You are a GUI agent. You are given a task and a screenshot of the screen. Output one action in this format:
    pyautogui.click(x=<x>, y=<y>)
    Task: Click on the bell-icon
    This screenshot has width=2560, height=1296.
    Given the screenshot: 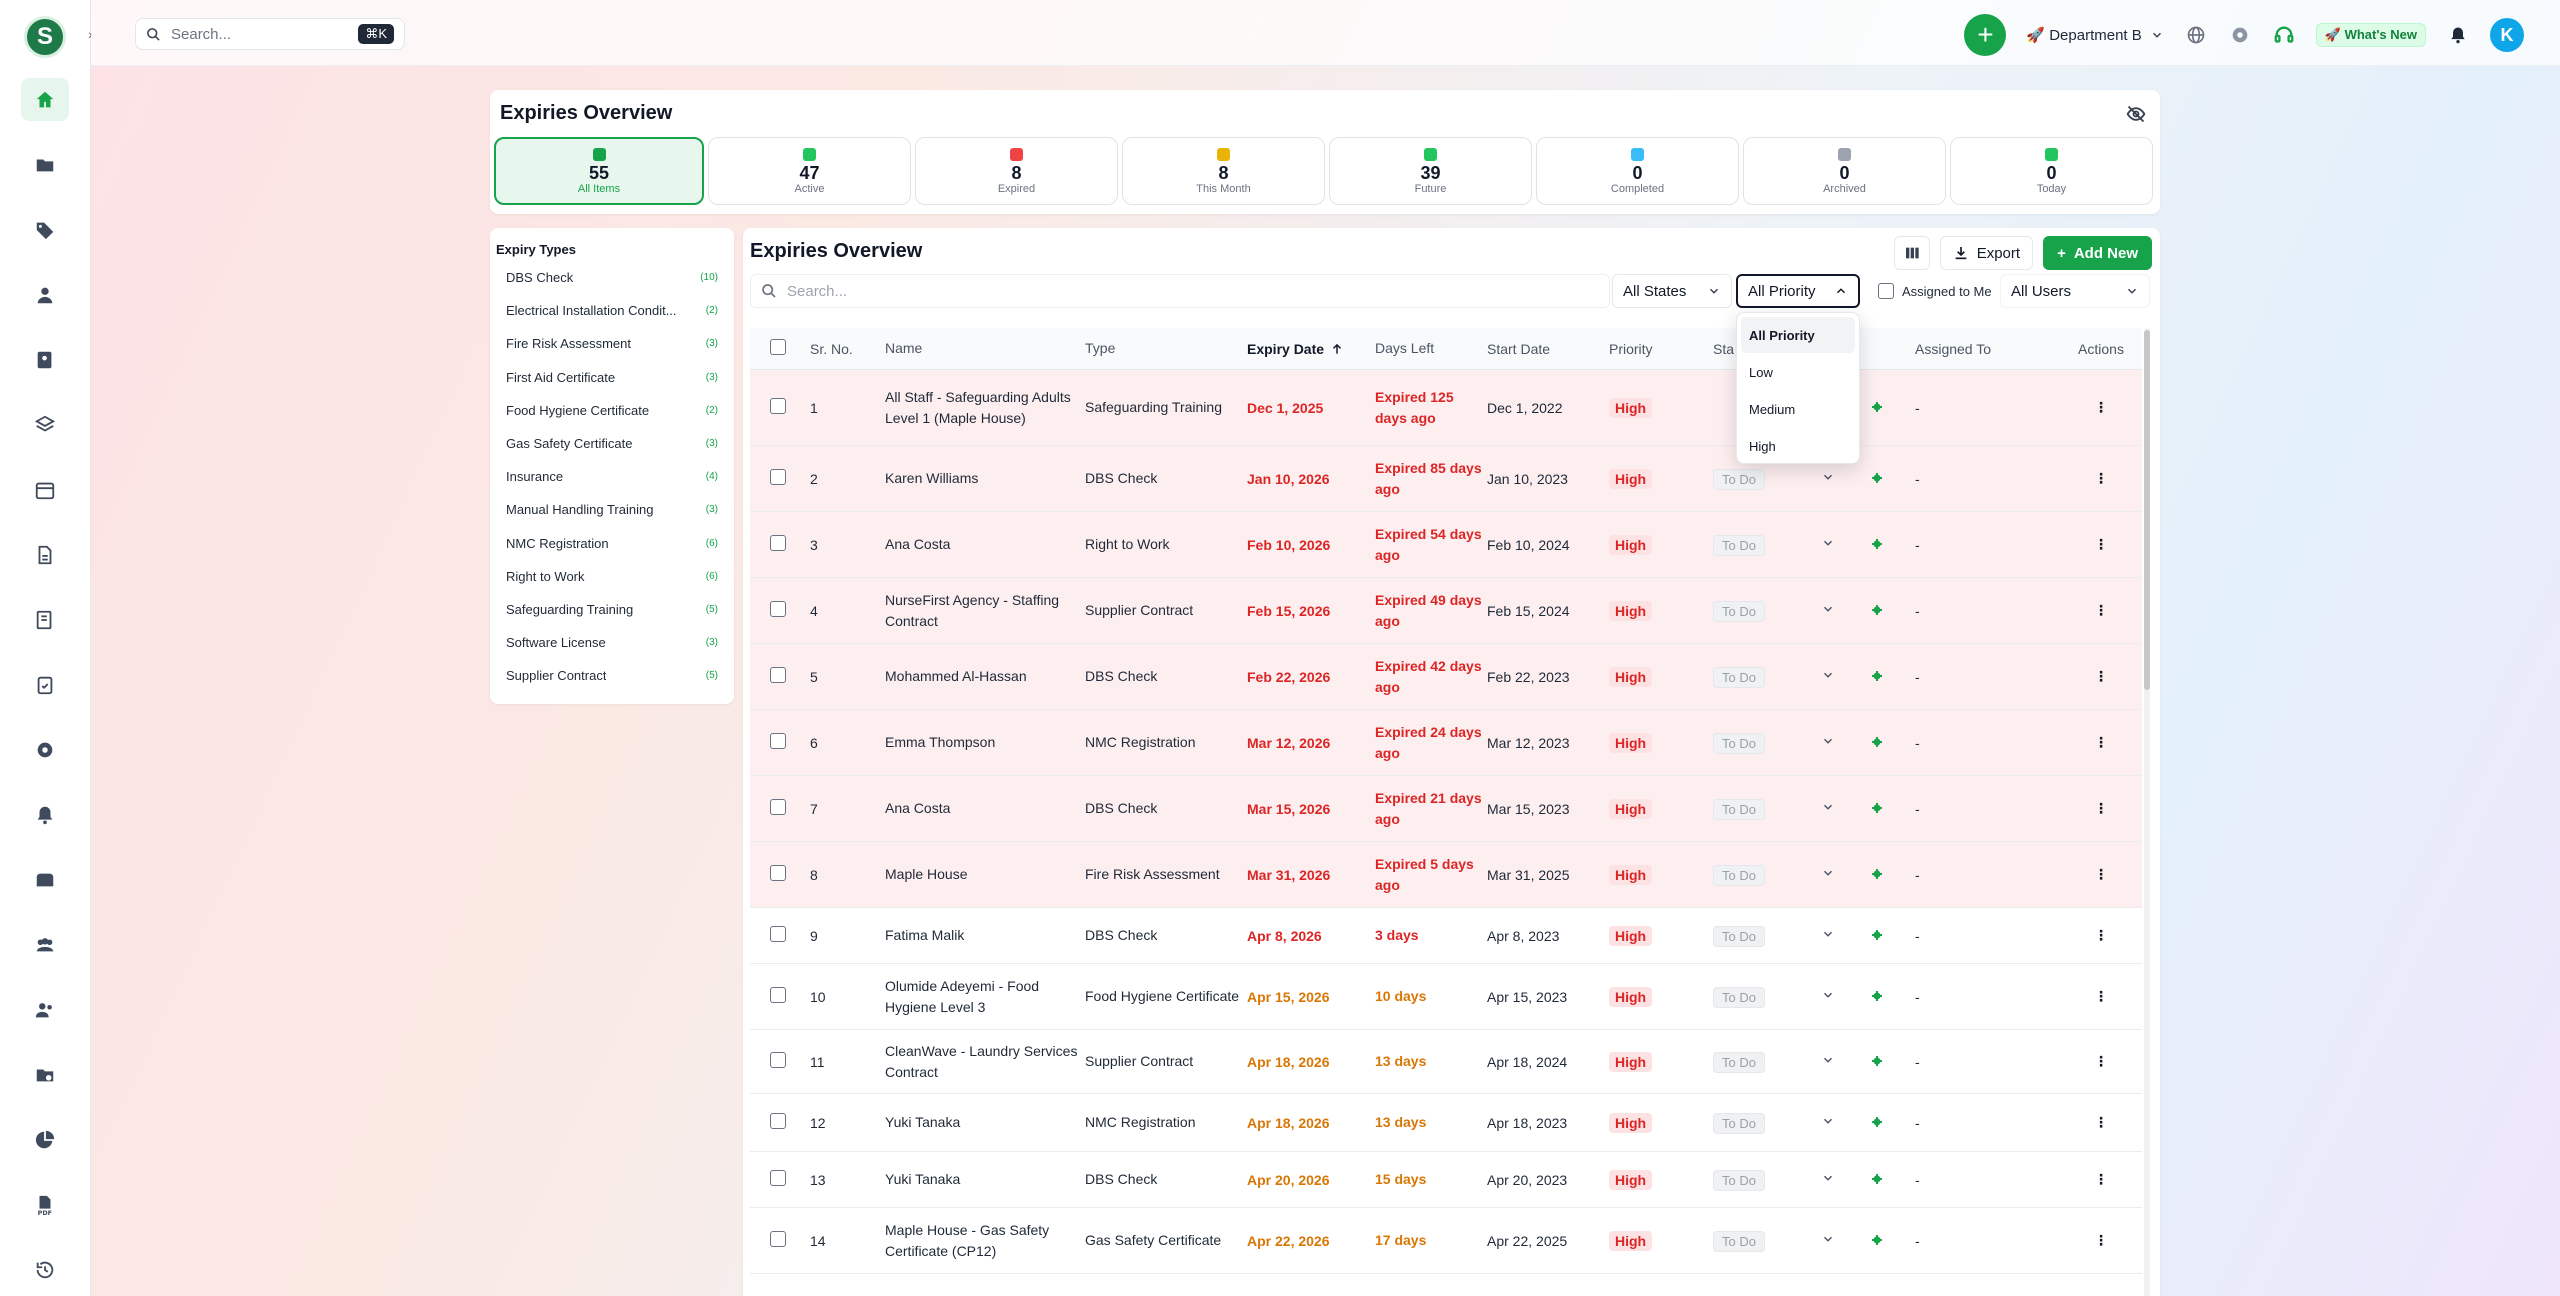 What is the action you would take?
    pyautogui.click(x=45, y=814)
    